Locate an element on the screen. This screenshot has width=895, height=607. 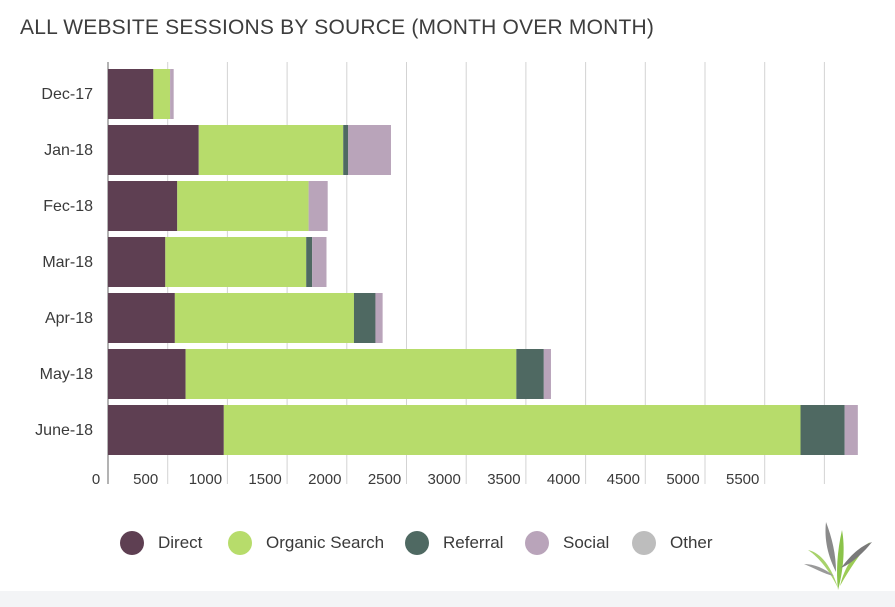
category-label: June-18 is located at coordinates (64, 430).